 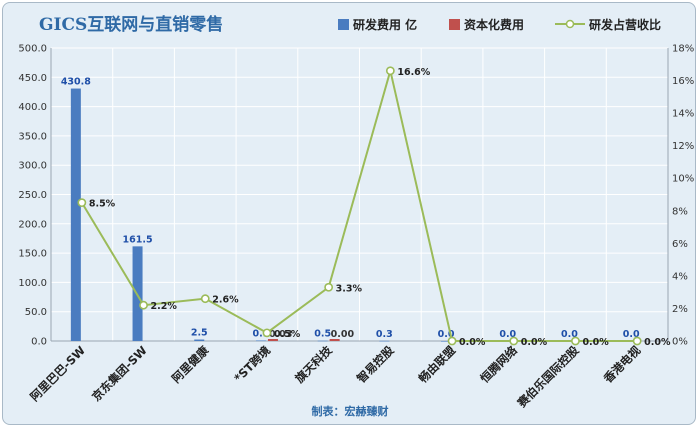 What do you see at coordinates (57, 373) in the screenshot?
I see `x-category-label: 阿里巴巴-SW` at bounding box center [57, 373].